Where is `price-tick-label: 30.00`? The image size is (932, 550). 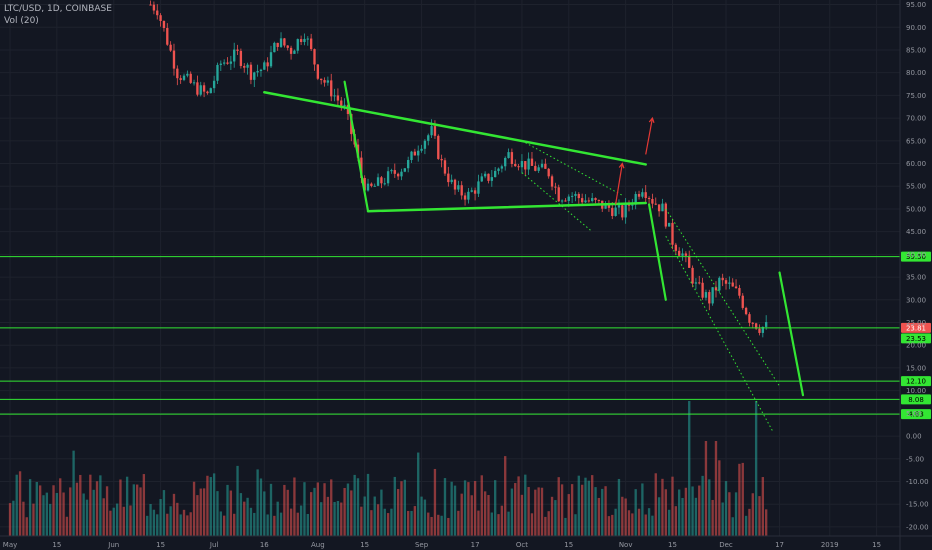 price-tick-label: 30.00 is located at coordinates (916, 300).